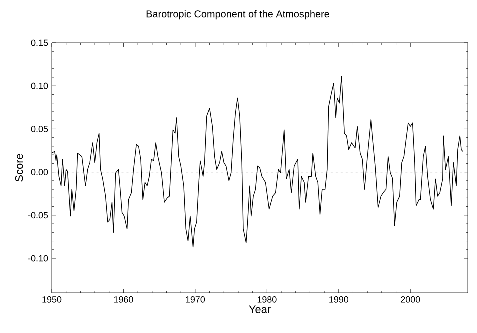  What do you see at coordinates (196, 299) in the screenshot?
I see `x-tick-label: 1970` at bounding box center [196, 299].